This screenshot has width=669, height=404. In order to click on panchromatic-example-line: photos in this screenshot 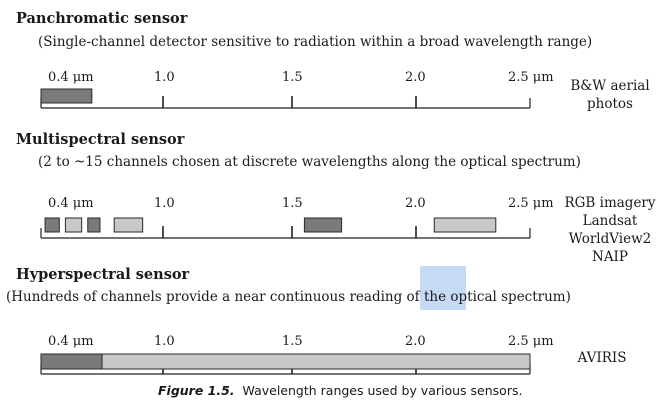, I will do `click(610, 104)`.